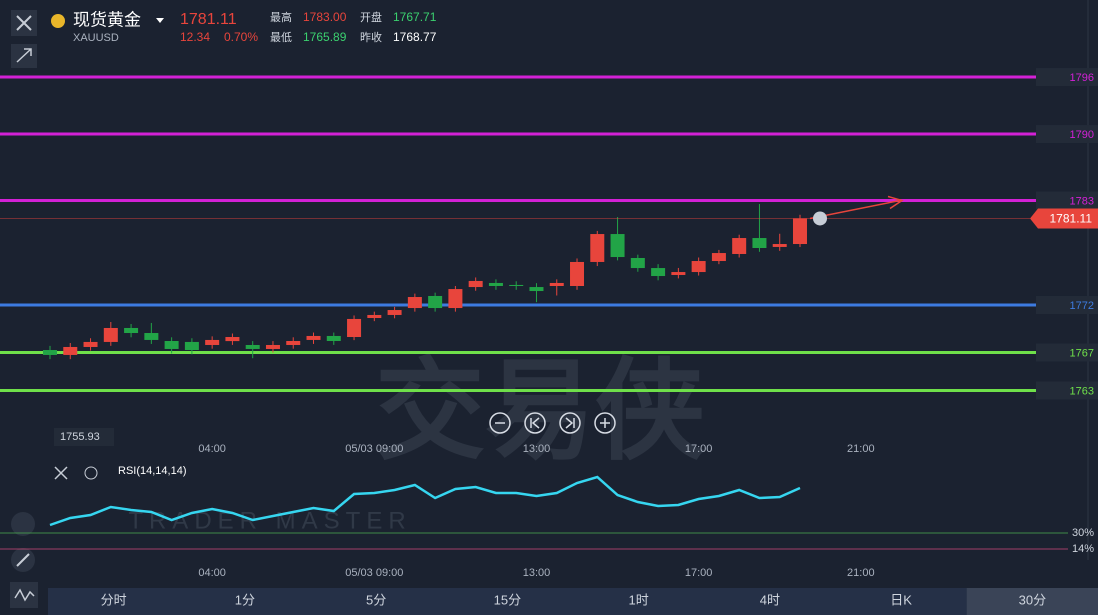 This screenshot has width=1098, height=615. Describe the element at coordinates (107, 19) in the screenshot. I see `symbol-name: 现货黄金` at that location.